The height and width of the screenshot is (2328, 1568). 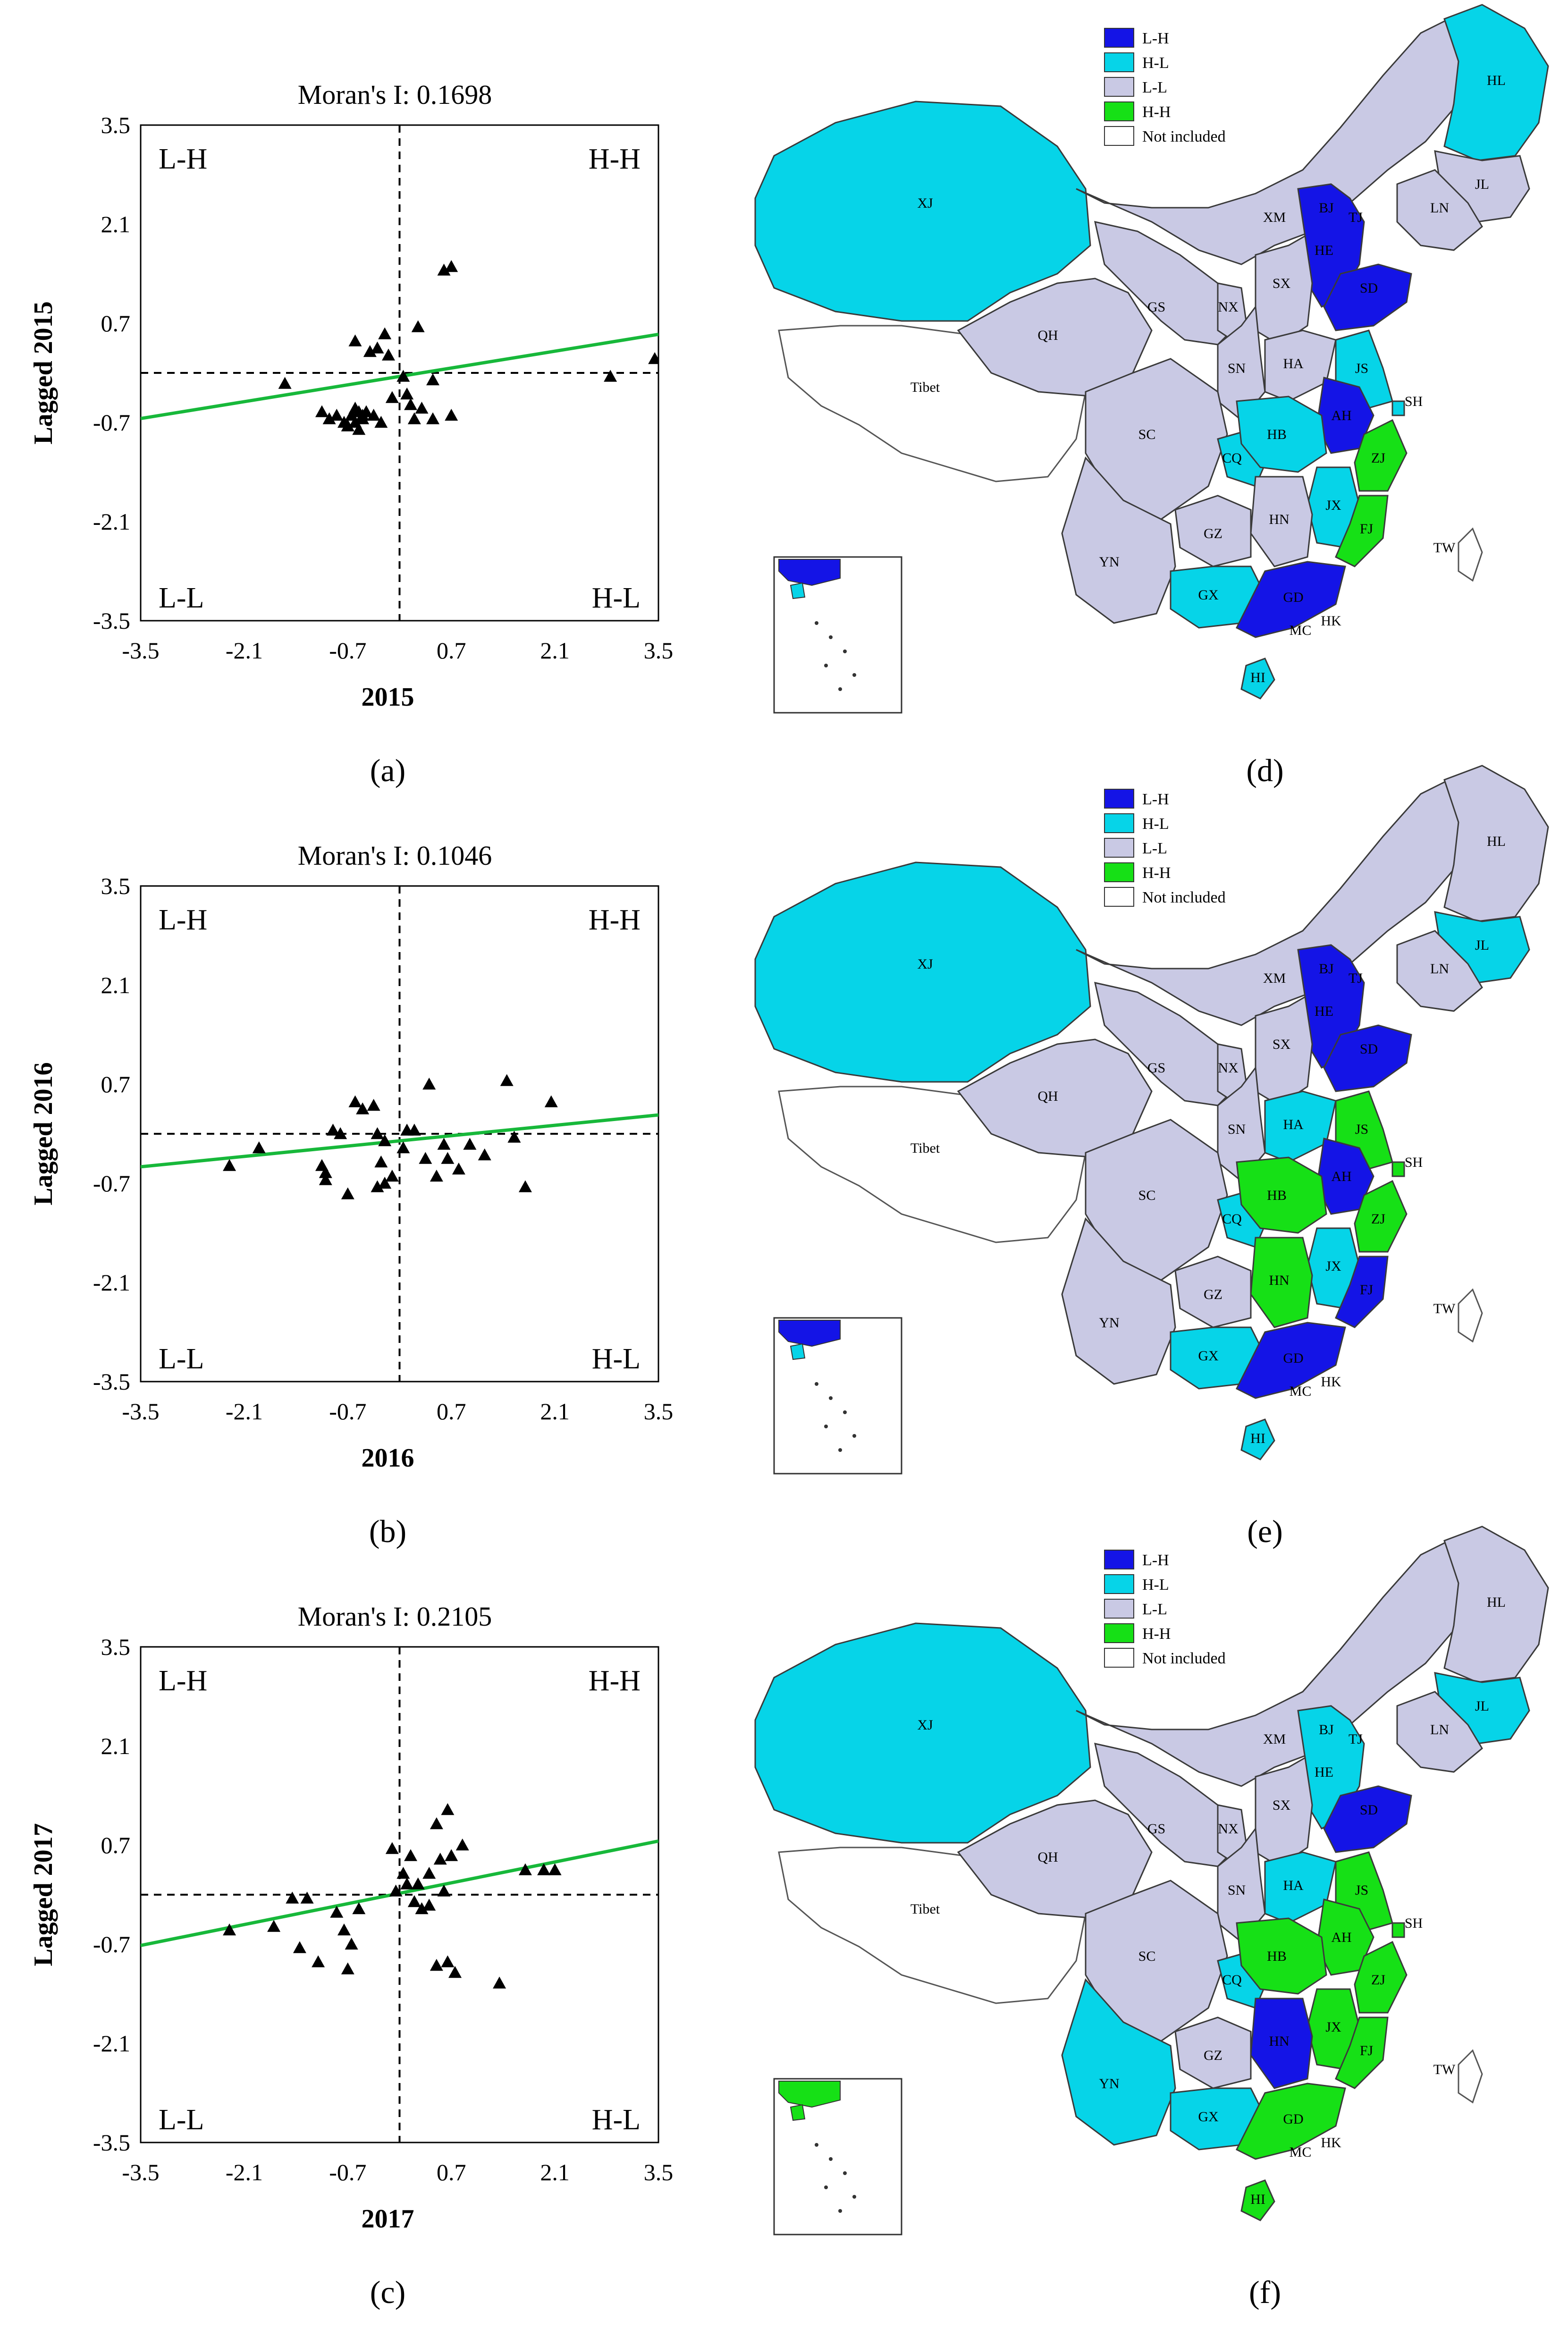 I want to click on panel-label: (c), so click(x=388, y=2292).